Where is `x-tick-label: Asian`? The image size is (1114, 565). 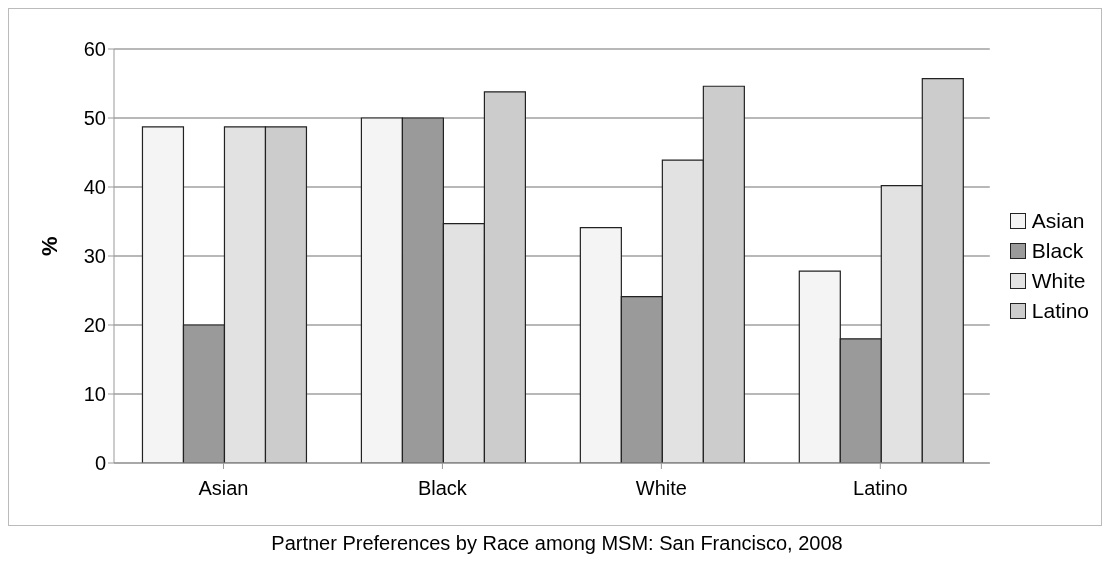
x-tick-label: Asian is located at coordinates (223, 488).